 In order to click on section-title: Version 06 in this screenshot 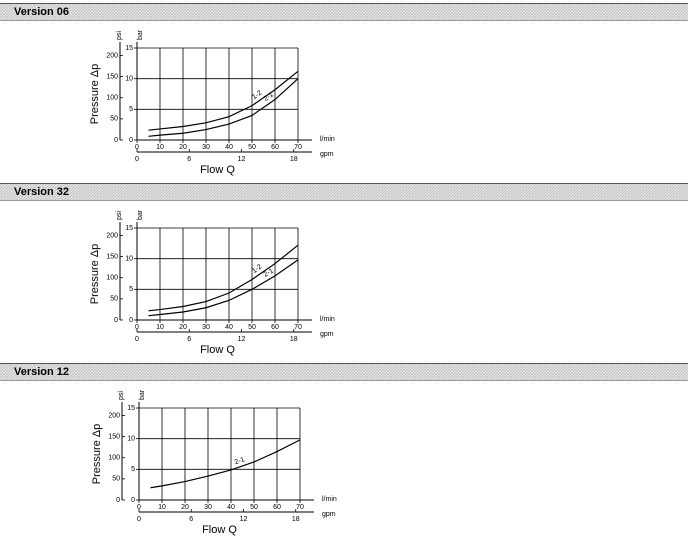, I will do `click(41, 12)`.